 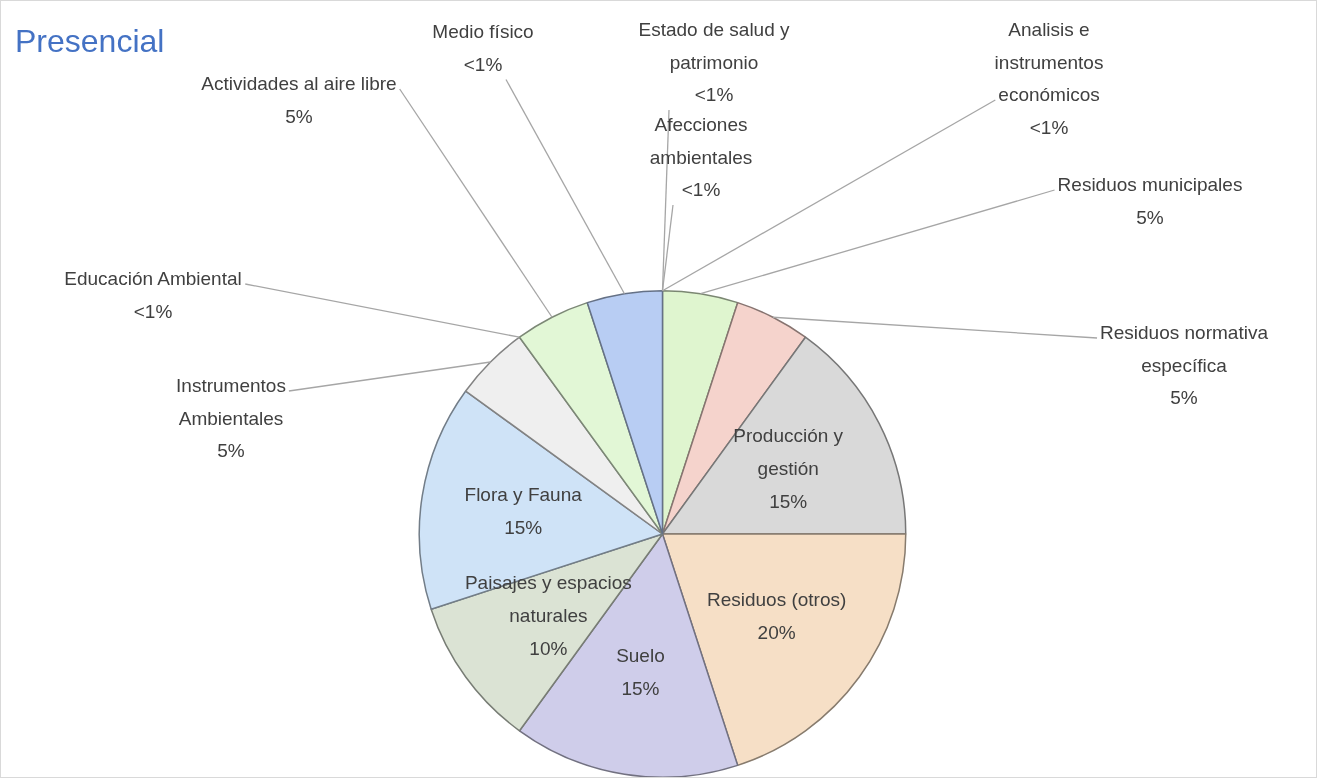 What do you see at coordinates (1184, 349) in the screenshot?
I see `slice-label: Residuos normativa específica` at bounding box center [1184, 349].